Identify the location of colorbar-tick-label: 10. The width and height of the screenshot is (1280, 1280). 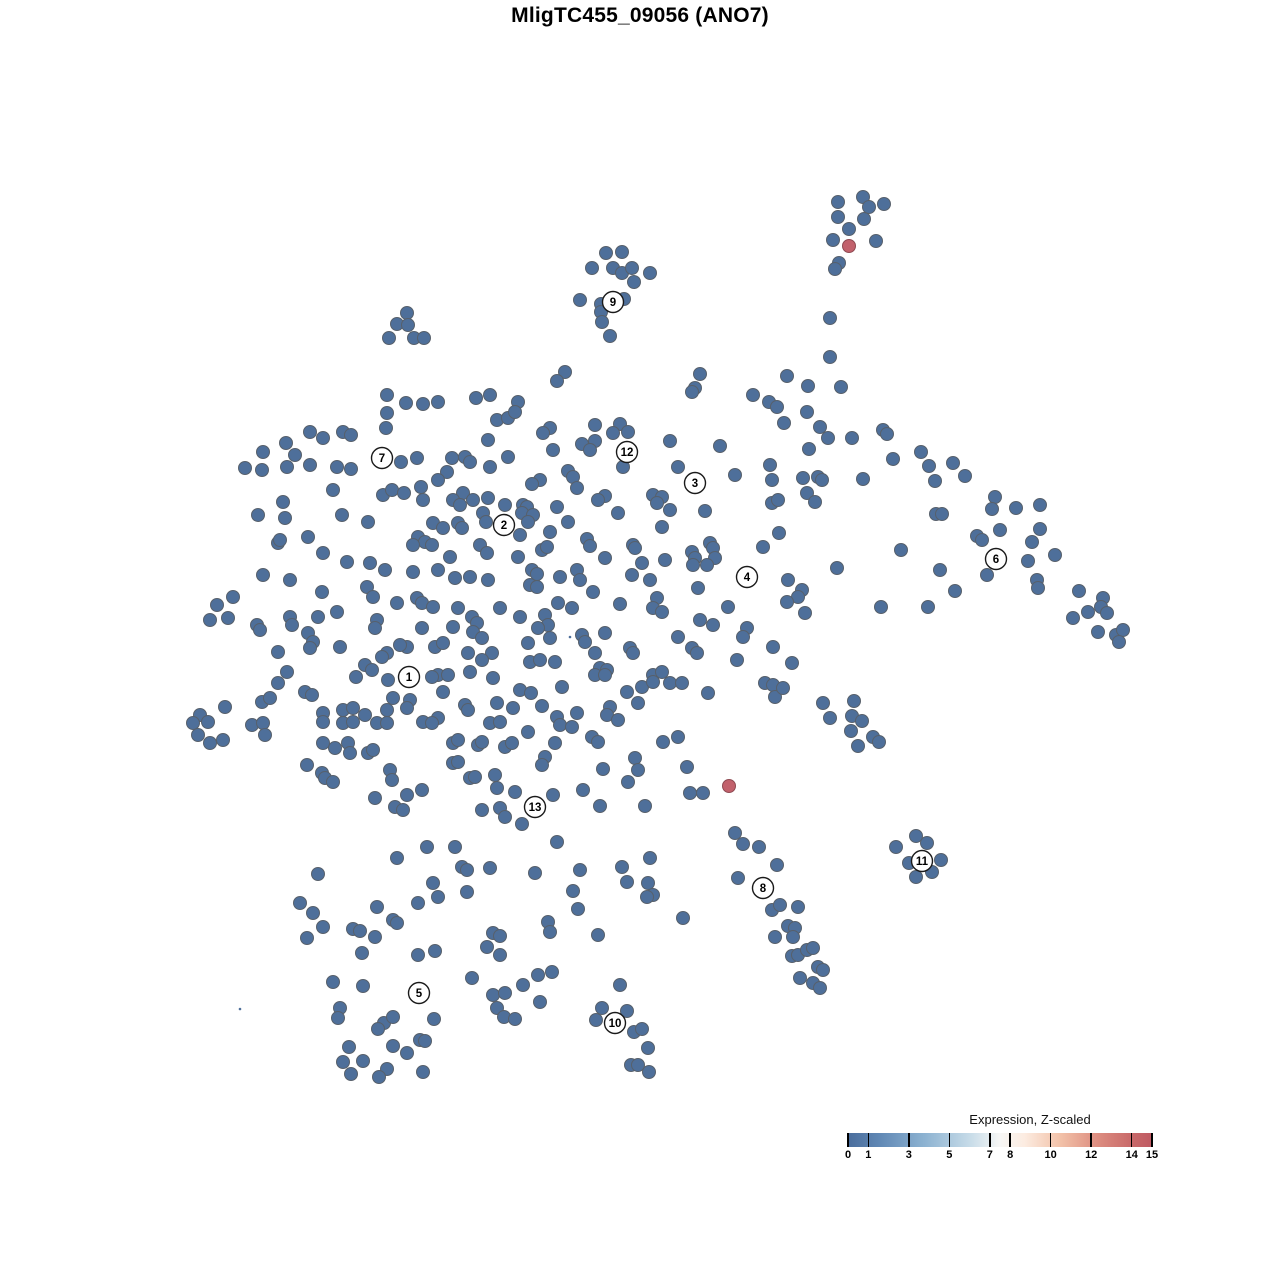
(1050, 1155).